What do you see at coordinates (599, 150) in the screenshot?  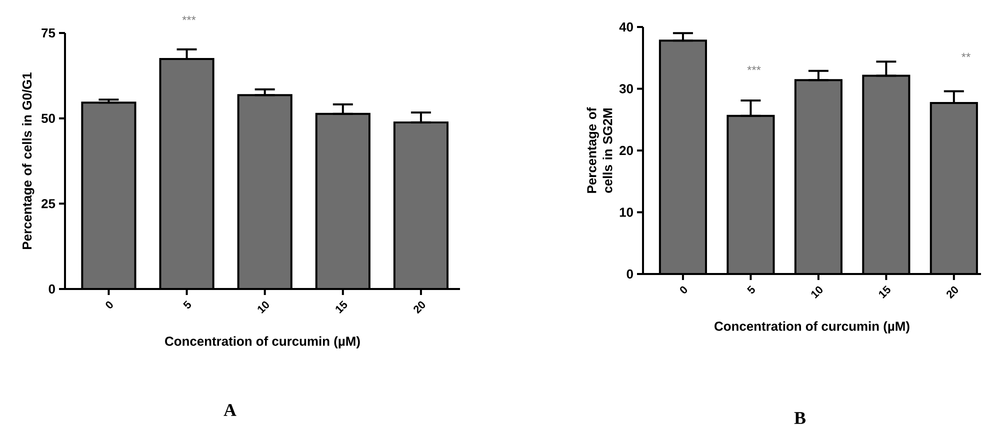 I see `y-axis-title: Percentage of cells in SG2M` at bounding box center [599, 150].